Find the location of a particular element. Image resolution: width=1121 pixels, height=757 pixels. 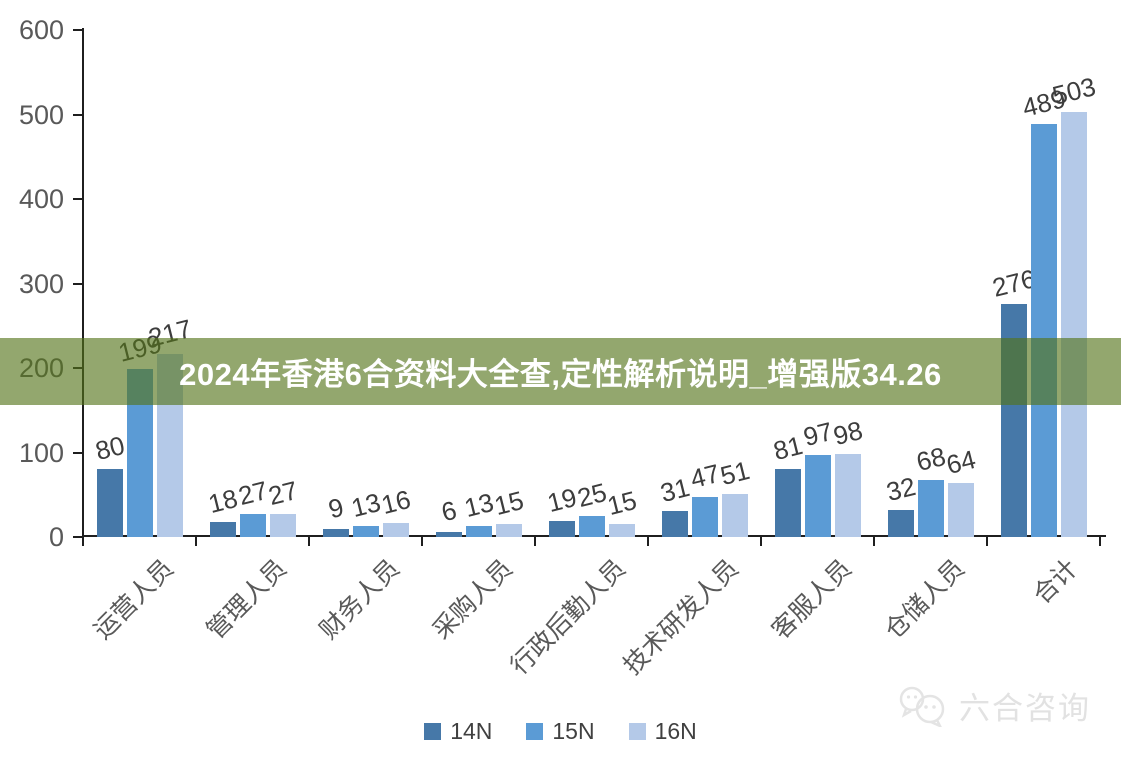

bar-group: 31 47 51 is located at coordinates (704, 283).